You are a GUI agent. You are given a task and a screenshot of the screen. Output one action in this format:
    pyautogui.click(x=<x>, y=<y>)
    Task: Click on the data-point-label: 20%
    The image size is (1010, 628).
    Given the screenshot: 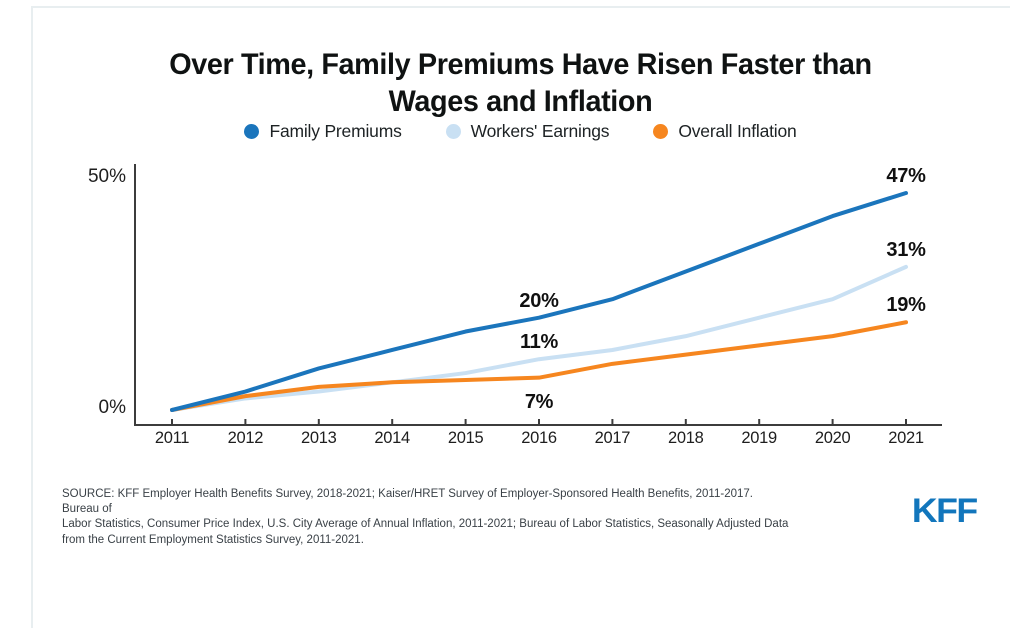 What is the action you would take?
    pyautogui.click(x=539, y=300)
    